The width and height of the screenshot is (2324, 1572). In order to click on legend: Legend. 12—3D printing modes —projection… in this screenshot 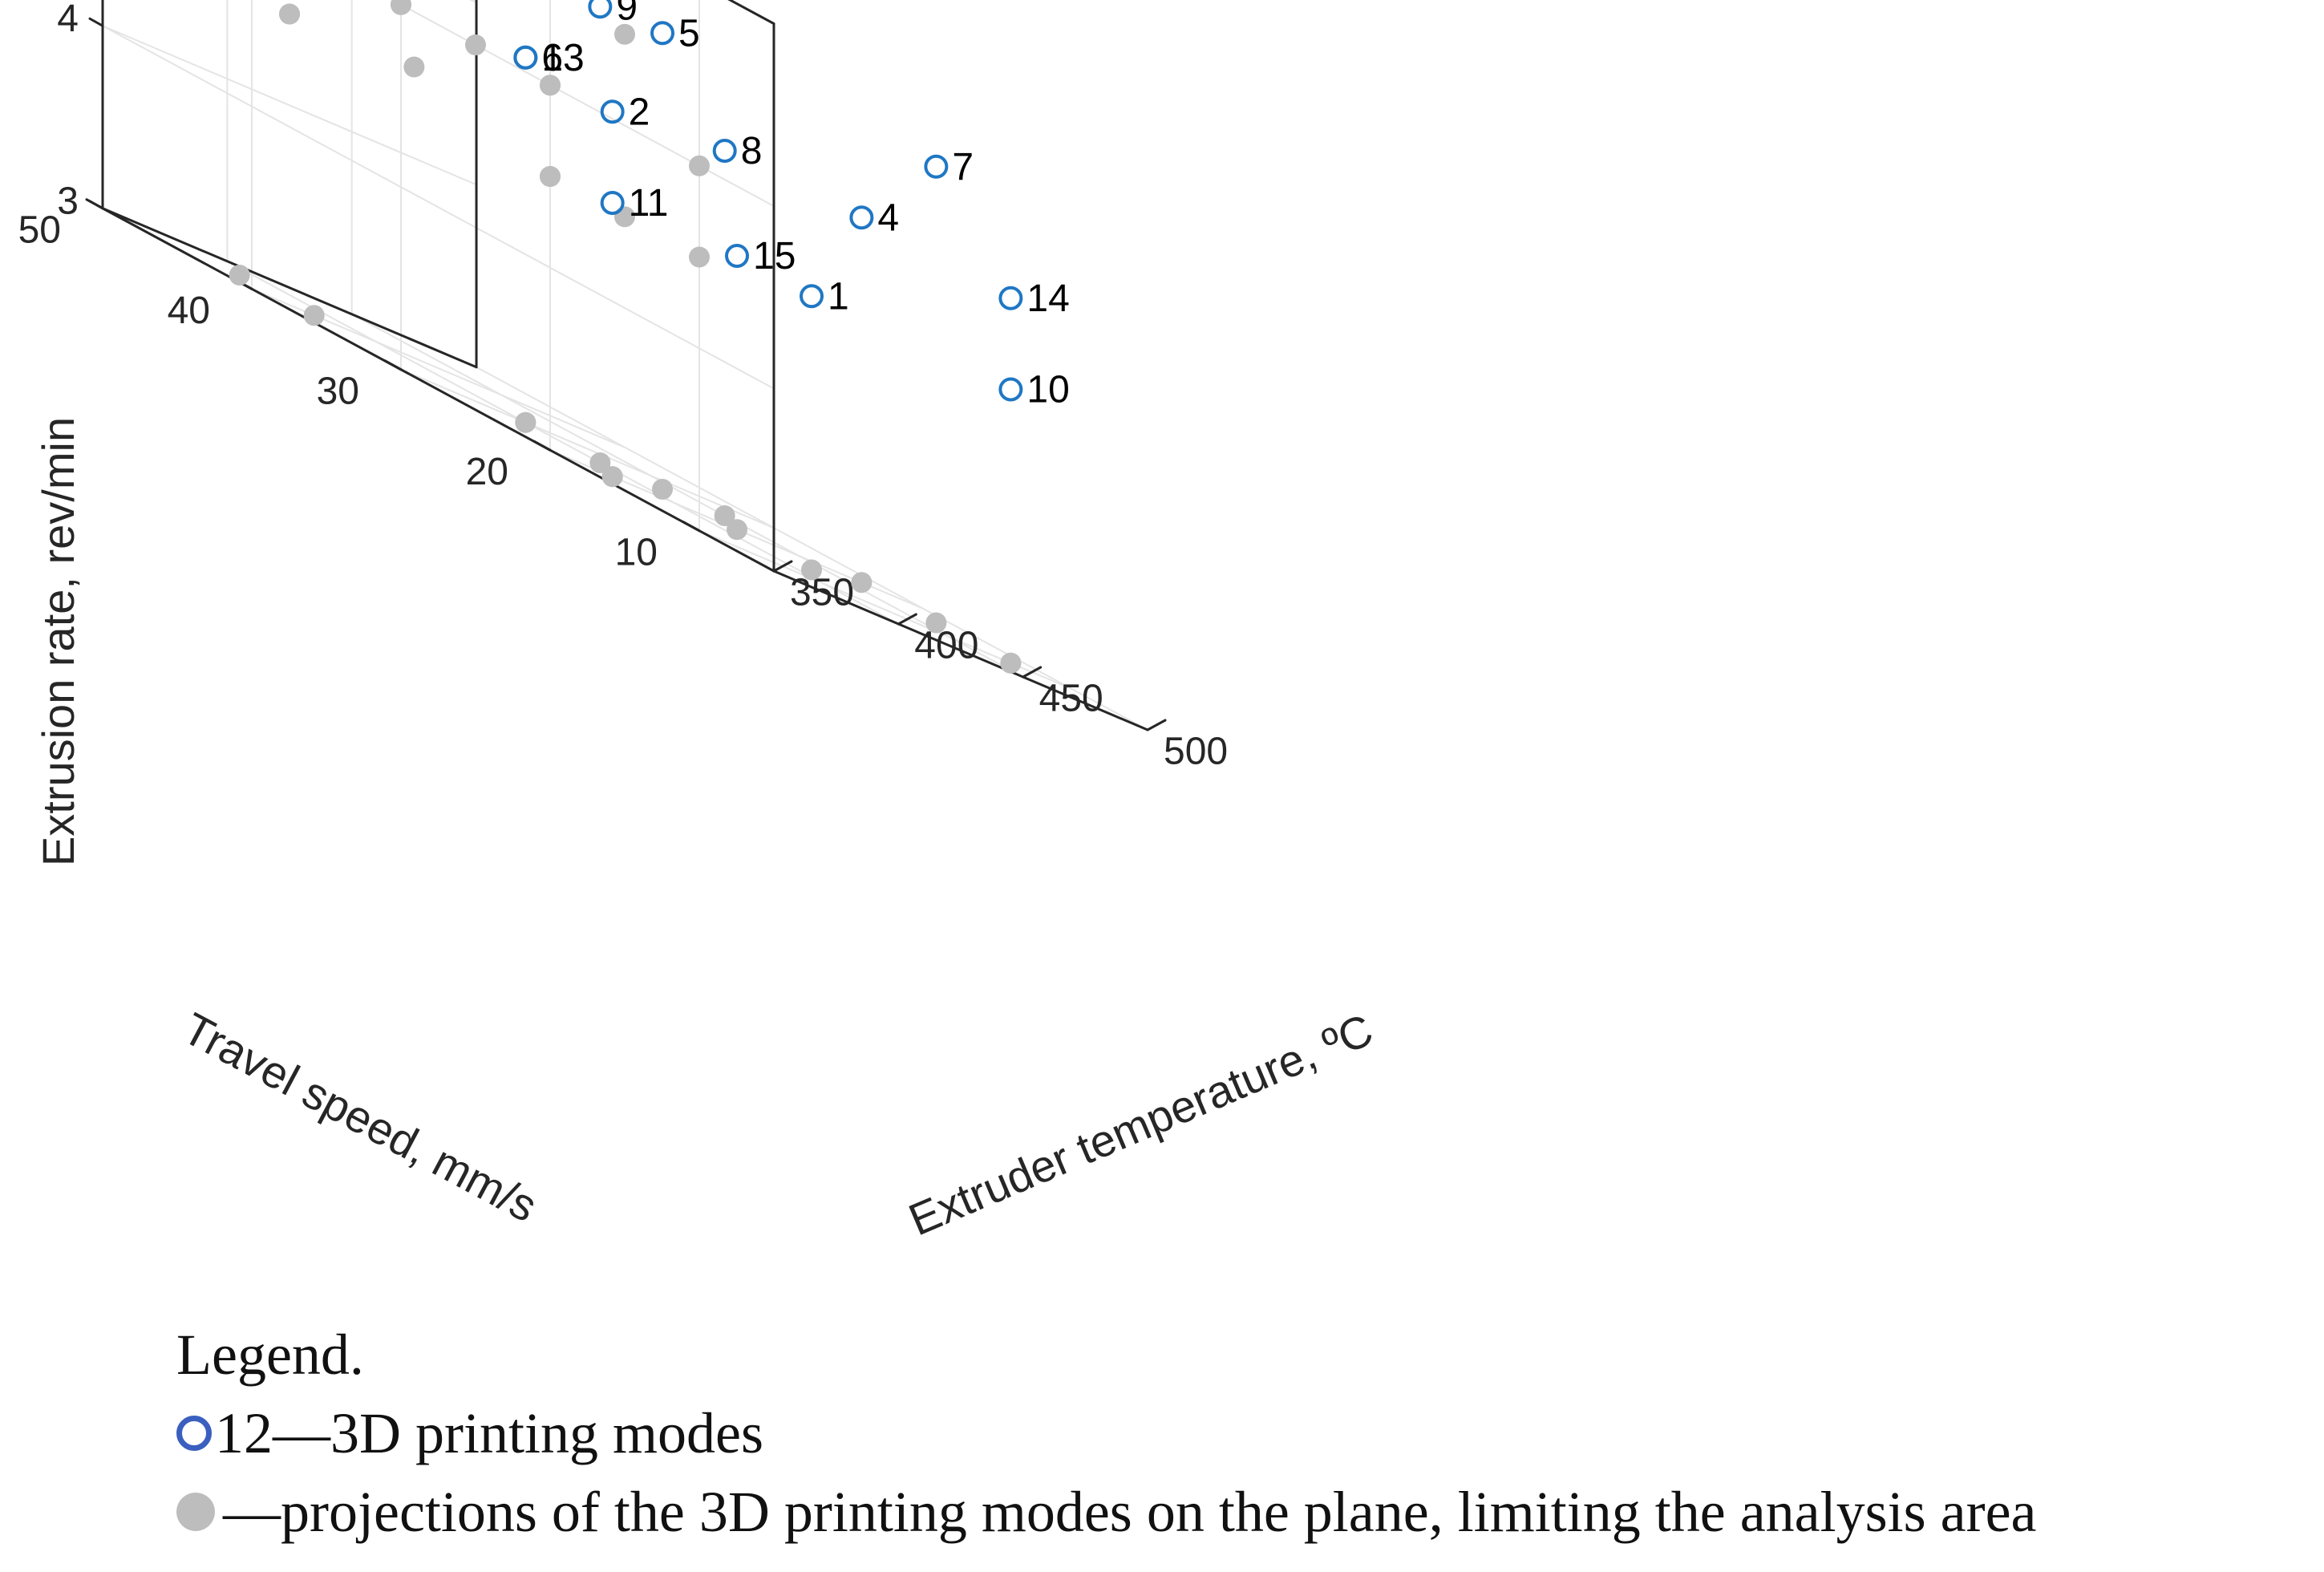, I will do `click(1106, 1433)`.